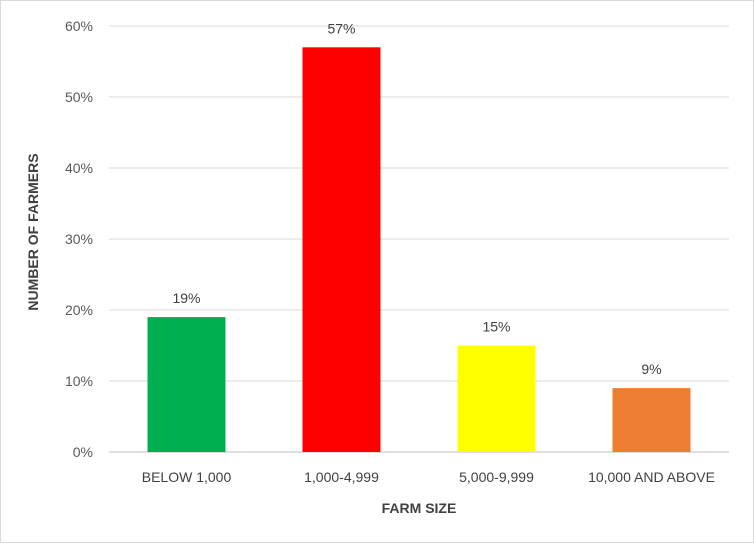 The height and width of the screenshot is (544, 754). Describe the element at coordinates (79, 97) in the screenshot. I see `y-tick-label: 50%` at that location.